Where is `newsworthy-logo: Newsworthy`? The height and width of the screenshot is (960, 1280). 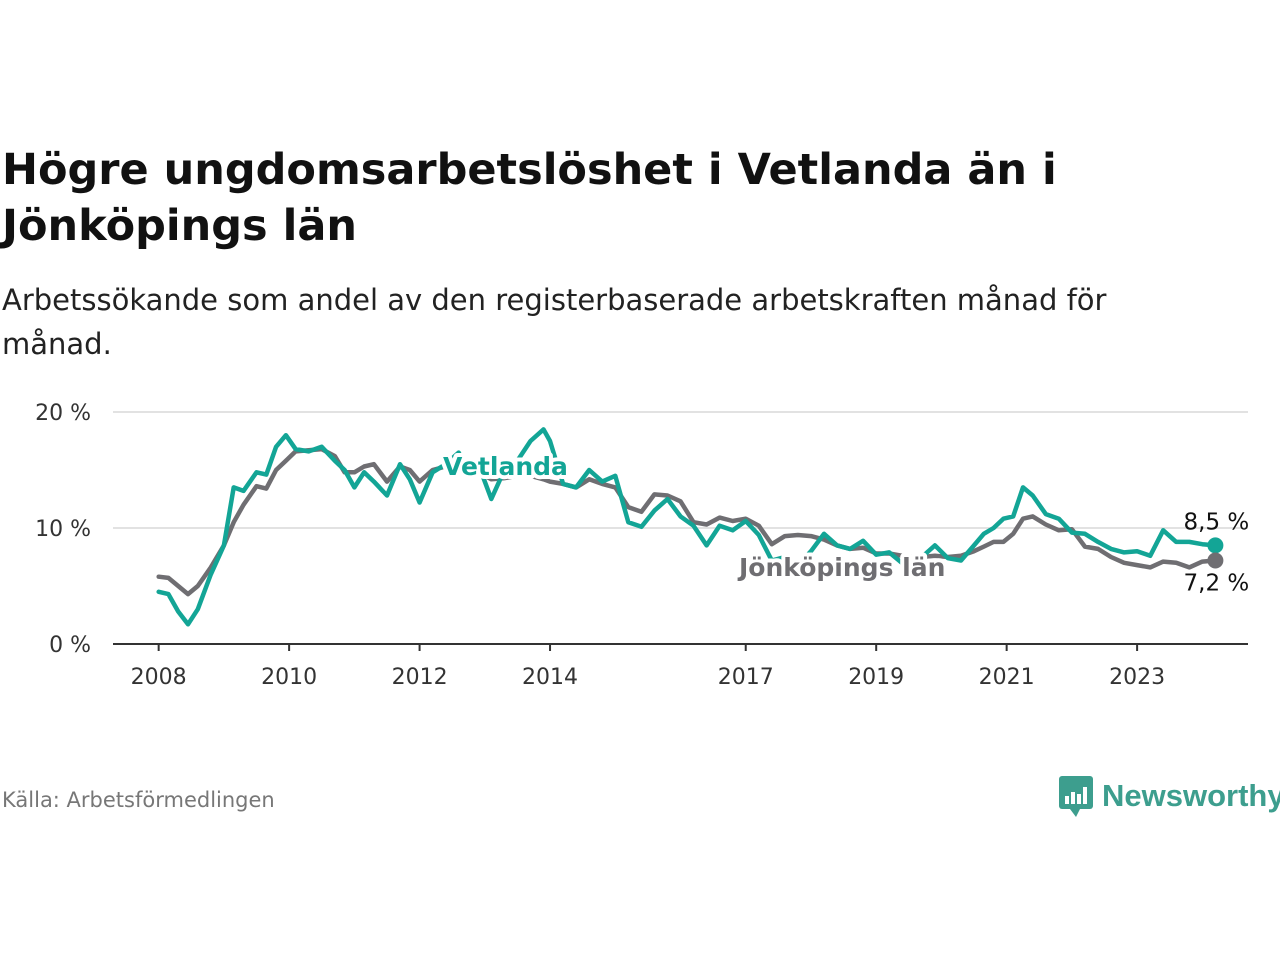 newsworthy-logo: Newsworthy is located at coordinates (1169, 796).